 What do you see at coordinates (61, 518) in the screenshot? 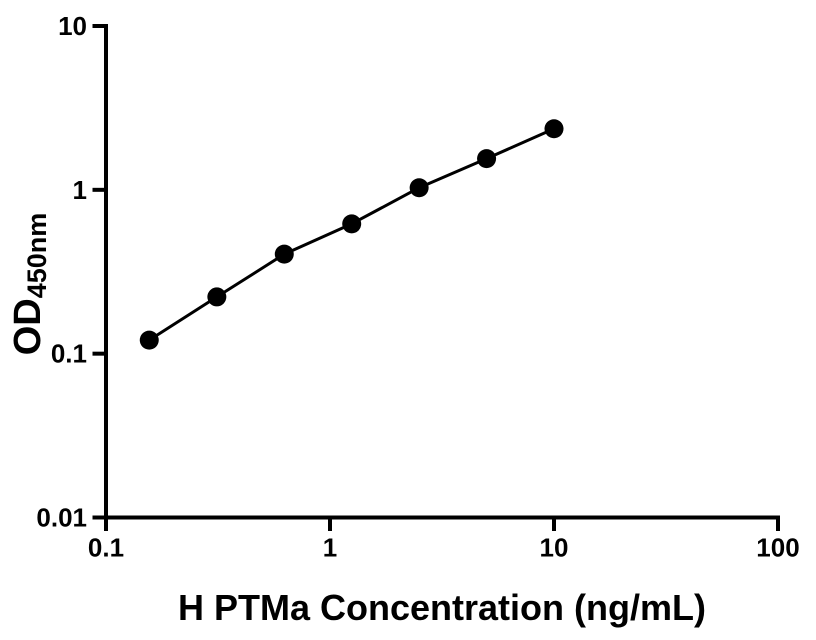
I see `y-tick-label: 0.01` at bounding box center [61, 518].